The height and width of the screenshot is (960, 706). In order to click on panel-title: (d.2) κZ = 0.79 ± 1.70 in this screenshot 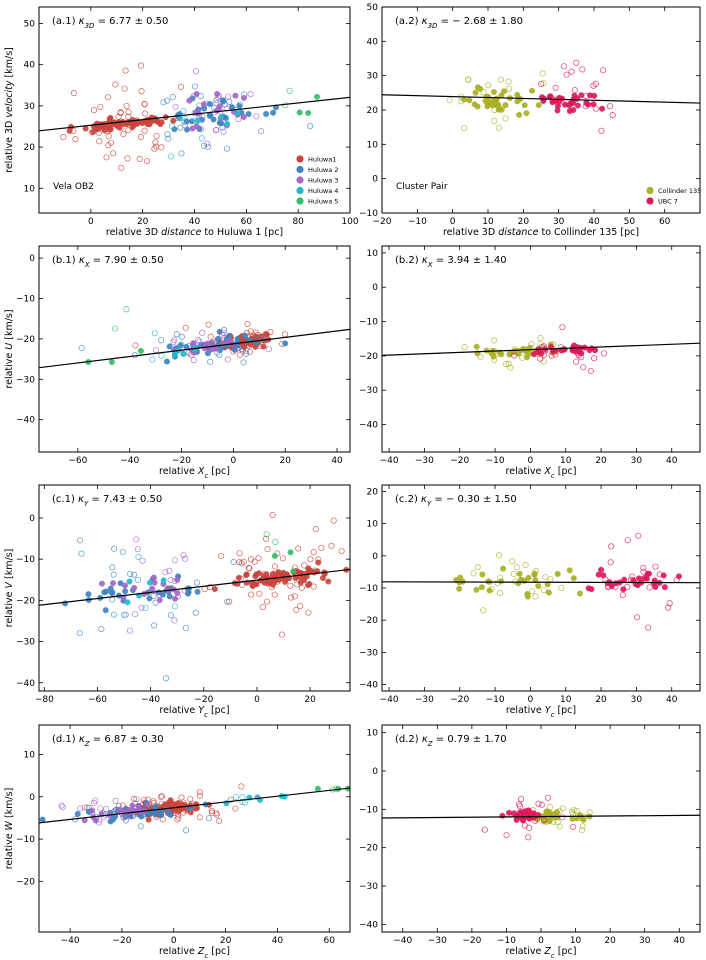, I will do `click(451, 741)`.